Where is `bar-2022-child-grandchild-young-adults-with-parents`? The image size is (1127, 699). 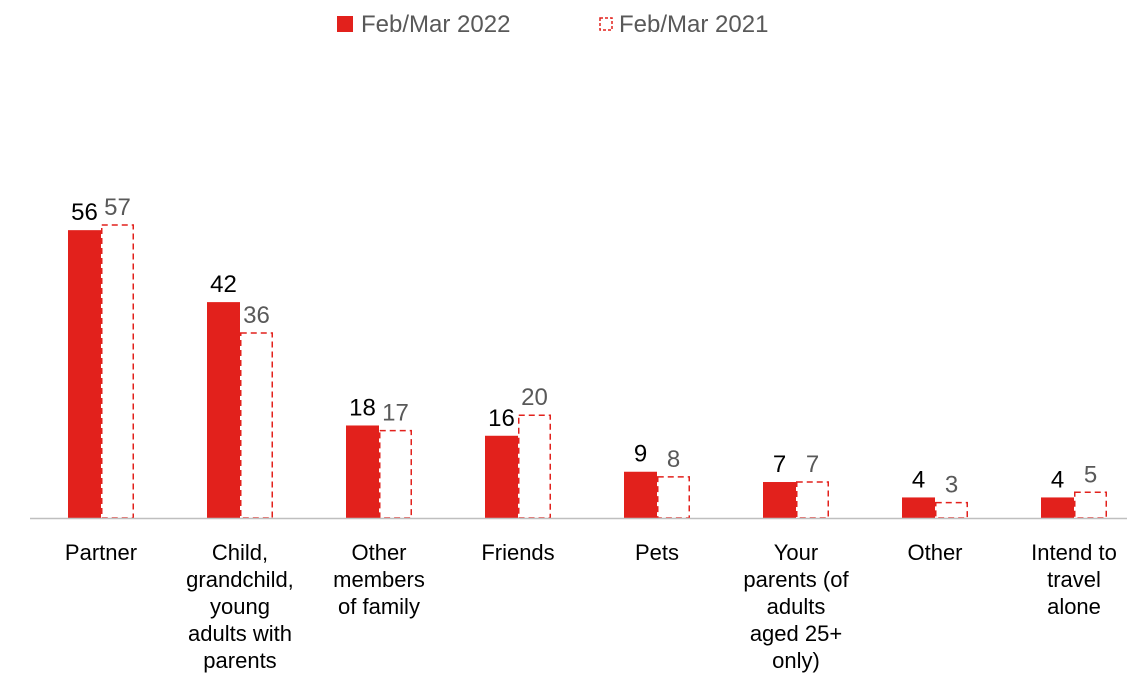
bar-2022-child-grandchild-young-adults-with-parents is located at coordinates (223, 410).